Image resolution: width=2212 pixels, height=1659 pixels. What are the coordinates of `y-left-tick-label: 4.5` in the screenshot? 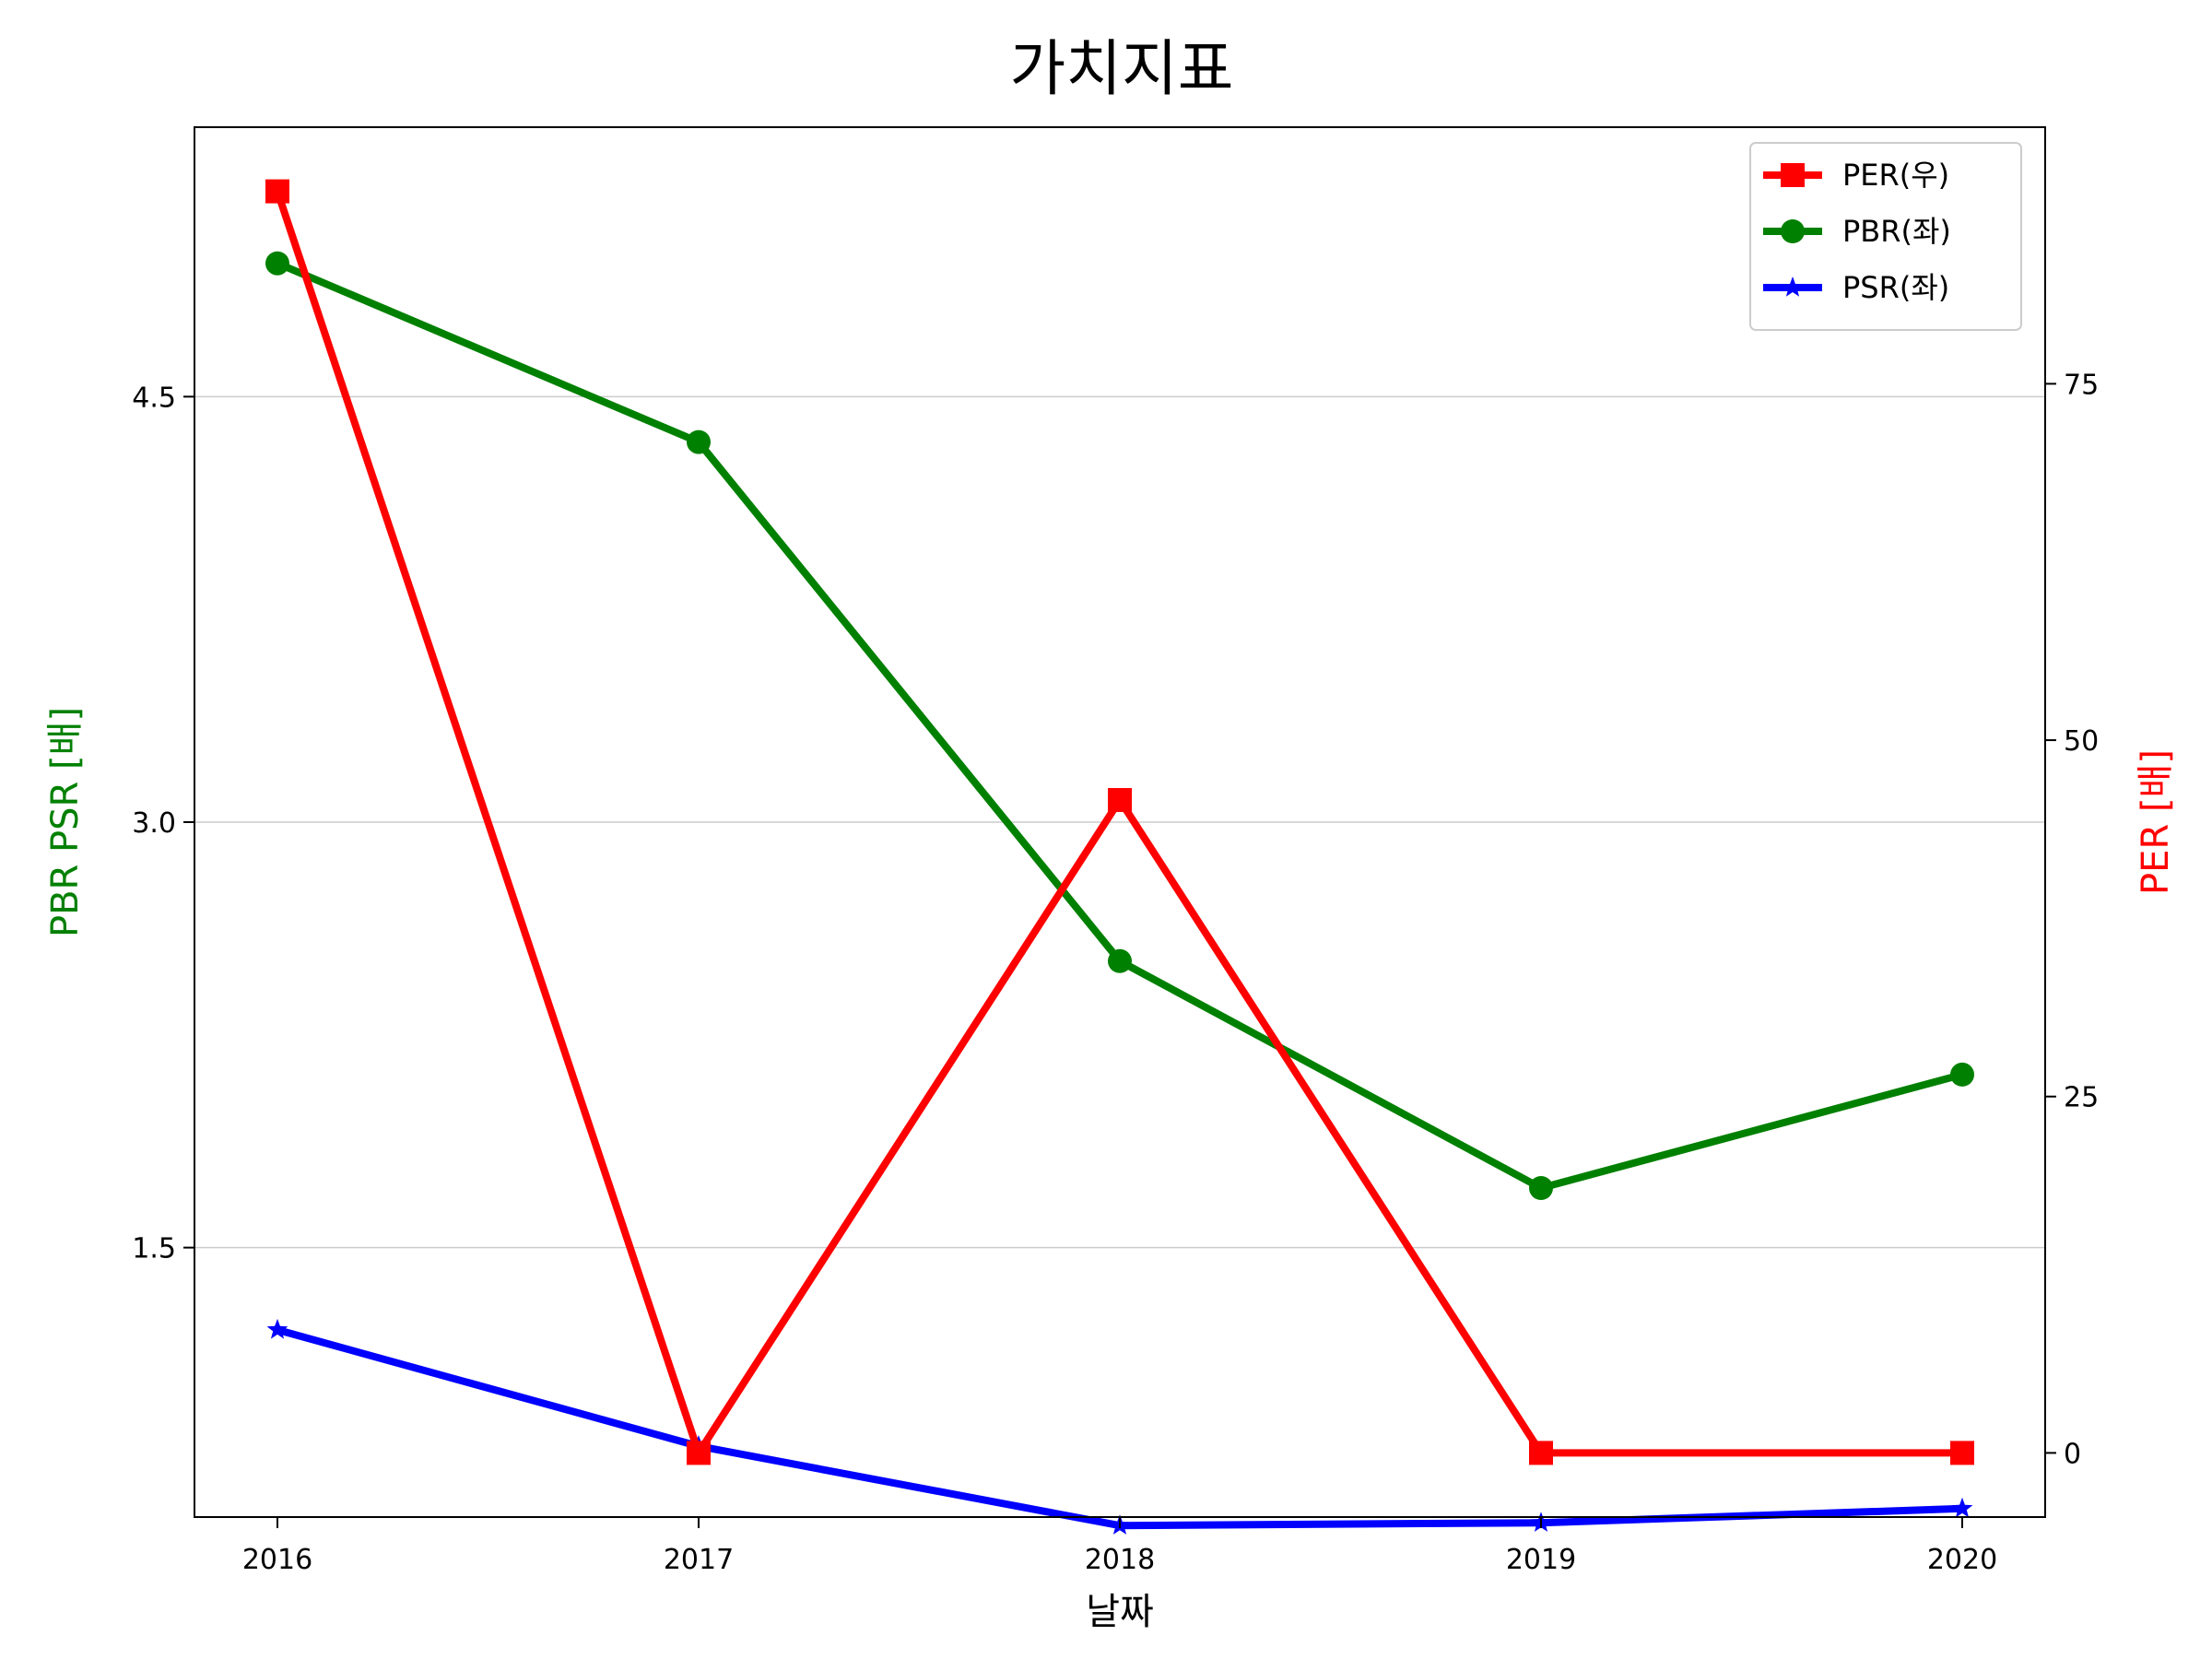 It's located at (154, 398).